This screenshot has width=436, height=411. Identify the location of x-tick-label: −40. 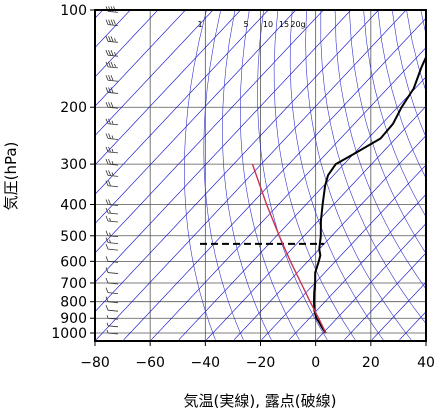
(206, 363).